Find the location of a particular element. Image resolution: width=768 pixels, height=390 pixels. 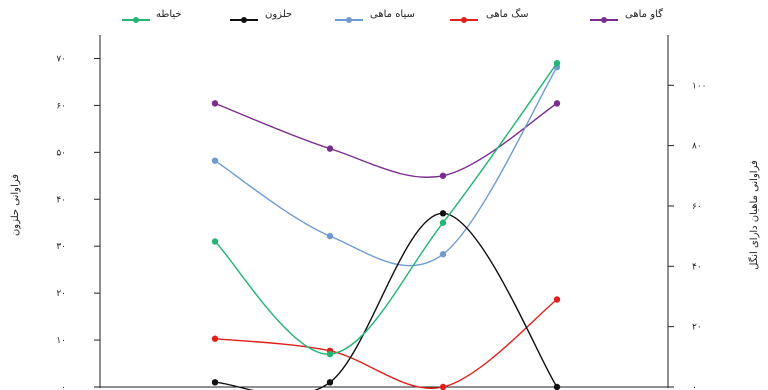

right-axis-ticks: ۰ ۲۰ ۴۰ ۶۰ ۸۰ ۱۰۰ is located at coordinates (687, 235).